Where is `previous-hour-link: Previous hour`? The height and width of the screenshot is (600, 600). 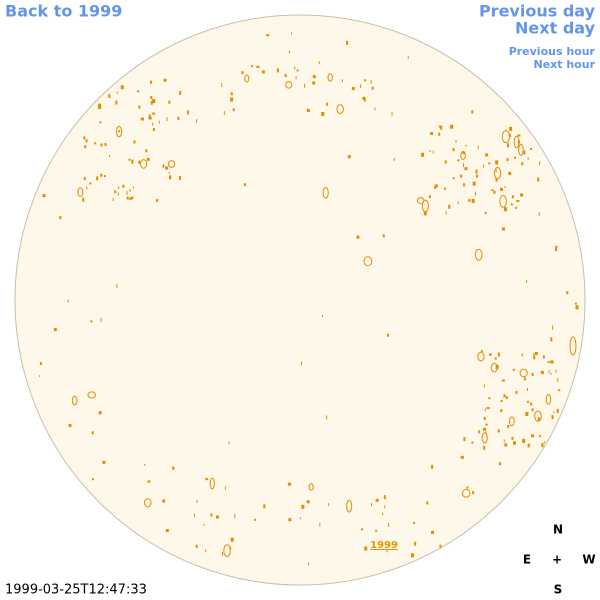 previous-hour-link: Previous hour is located at coordinates (552, 51).